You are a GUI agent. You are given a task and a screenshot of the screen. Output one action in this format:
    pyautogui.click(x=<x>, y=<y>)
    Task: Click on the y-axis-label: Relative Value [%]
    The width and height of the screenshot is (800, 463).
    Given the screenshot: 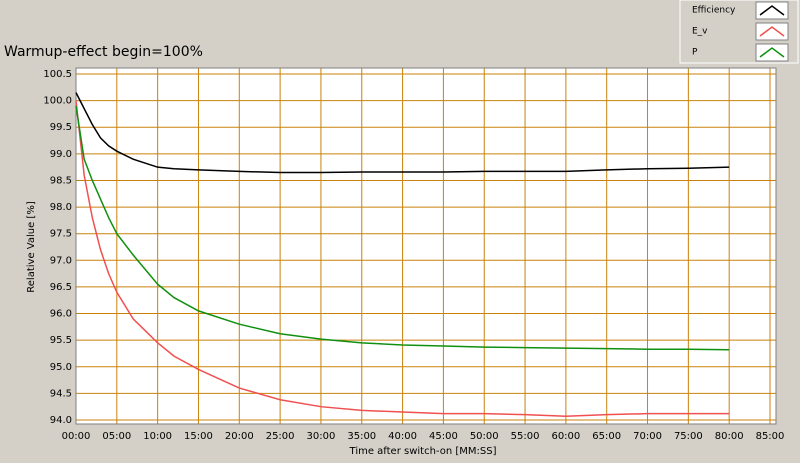 What is the action you would take?
    pyautogui.click(x=31, y=247)
    